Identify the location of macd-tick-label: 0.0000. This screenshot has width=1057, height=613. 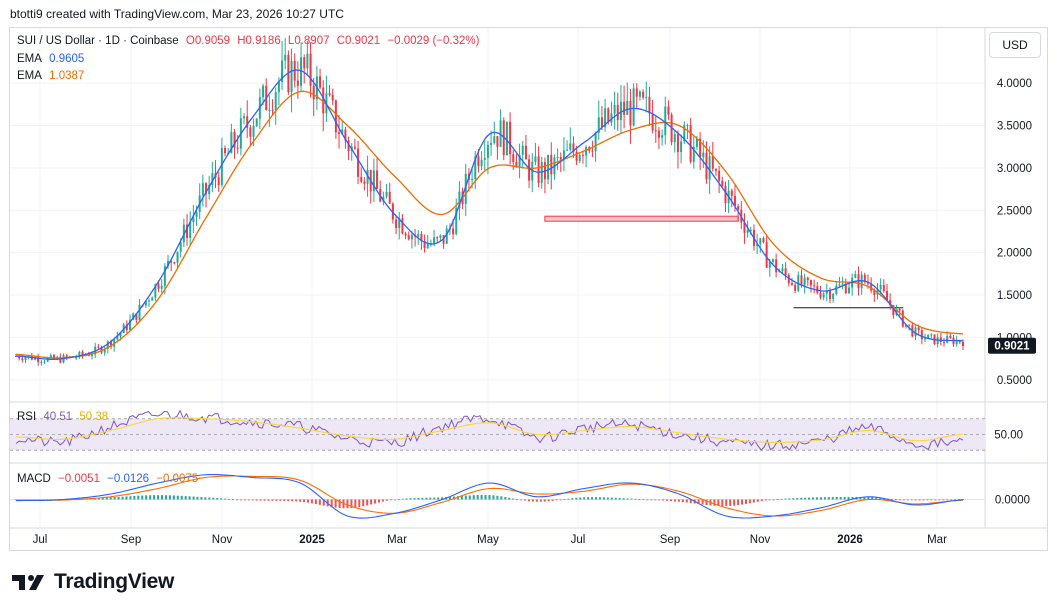
(1012, 501).